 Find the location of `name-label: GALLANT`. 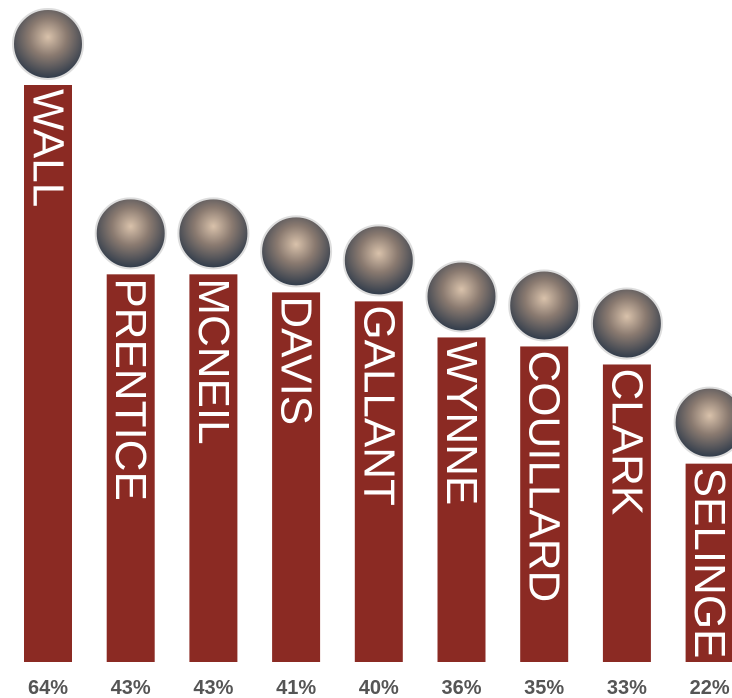

name-label: GALLANT is located at coordinates (378, 405).